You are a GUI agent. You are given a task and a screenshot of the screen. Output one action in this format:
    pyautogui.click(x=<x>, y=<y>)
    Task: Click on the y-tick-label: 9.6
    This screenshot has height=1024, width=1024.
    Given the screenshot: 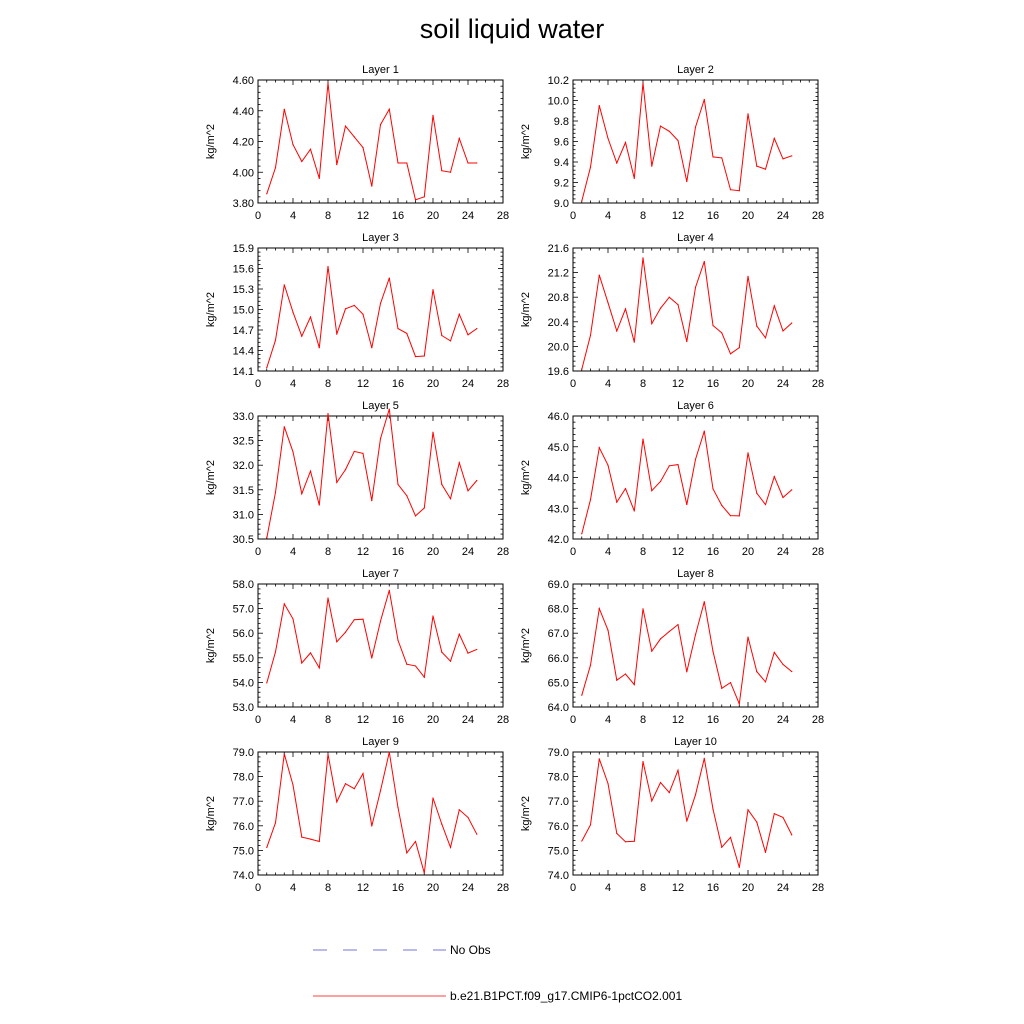 What is the action you would take?
    pyautogui.click(x=561, y=143)
    